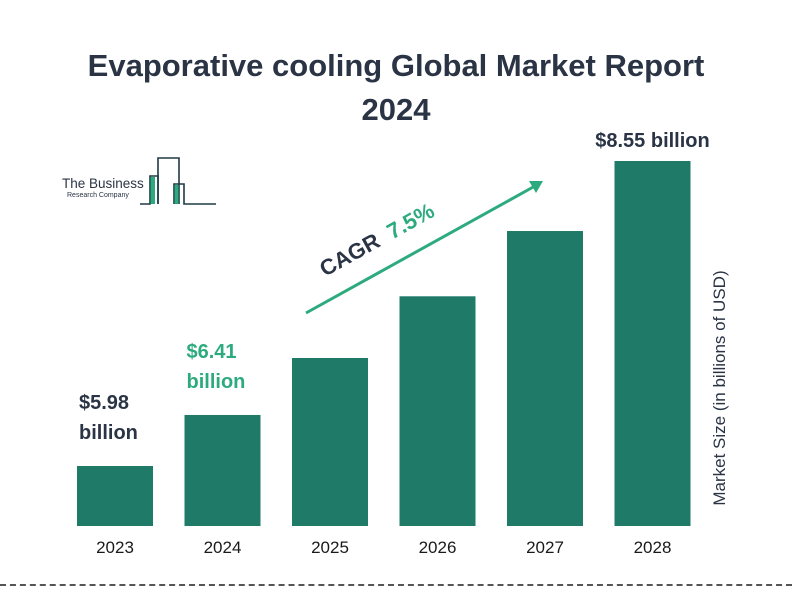 This screenshot has width=792, height=612. What do you see at coordinates (653, 547) in the screenshot?
I see `x-tick-label-2028: 2028` at bounding box center [653, 547].